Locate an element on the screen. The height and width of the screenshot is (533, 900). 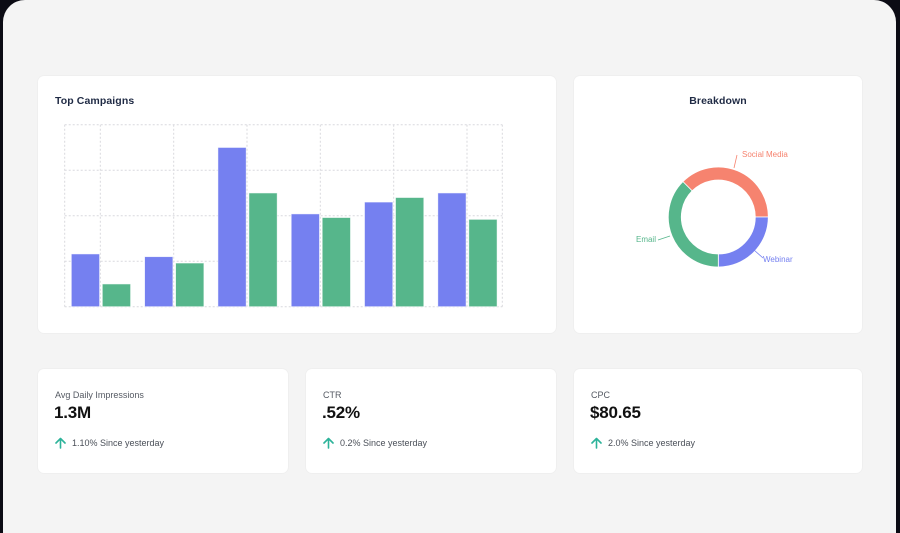
stat-delta: 0.2% Since yesterday is located at coordinates (375, 443).